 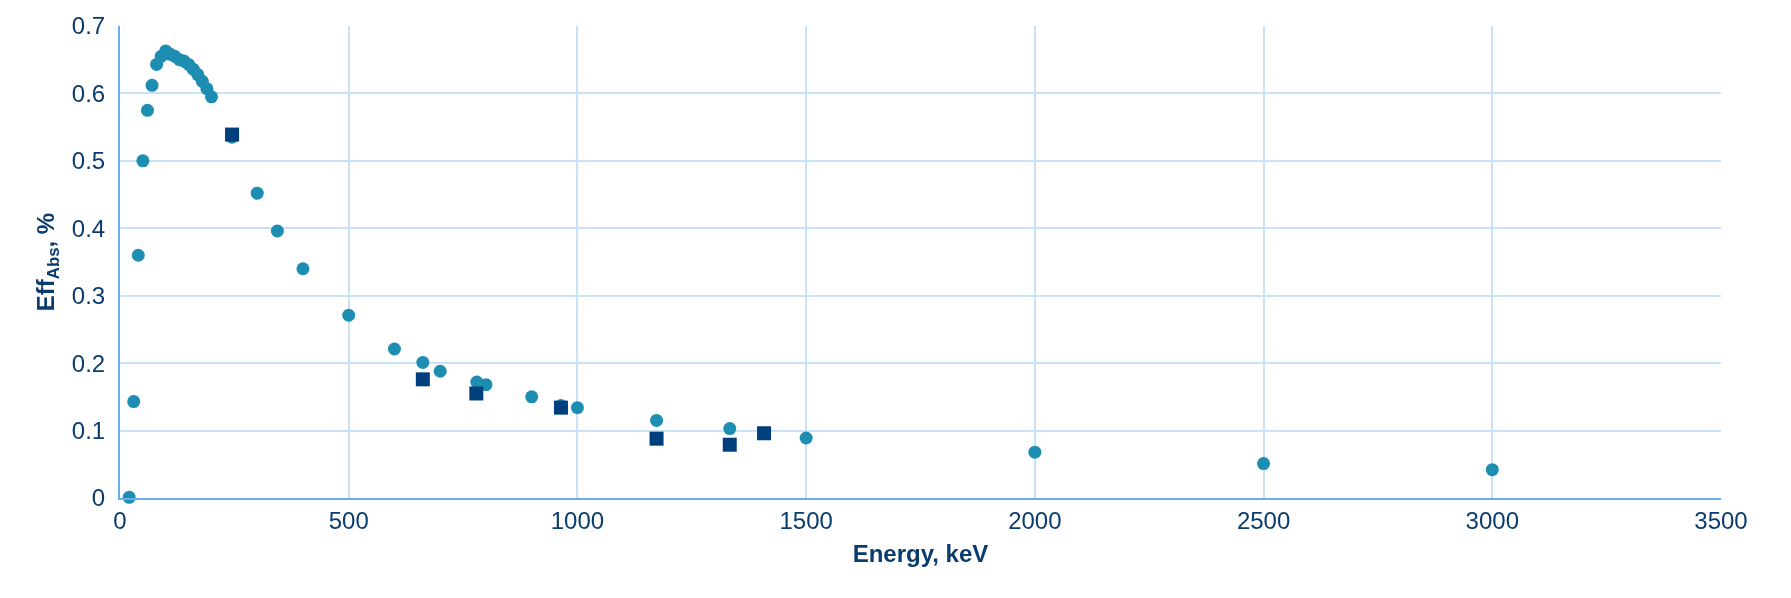 What do you see at coordinates (88, 296) in the screenshot?
I see `y-tick-label: 0.3` at bounding box center [88, 296].